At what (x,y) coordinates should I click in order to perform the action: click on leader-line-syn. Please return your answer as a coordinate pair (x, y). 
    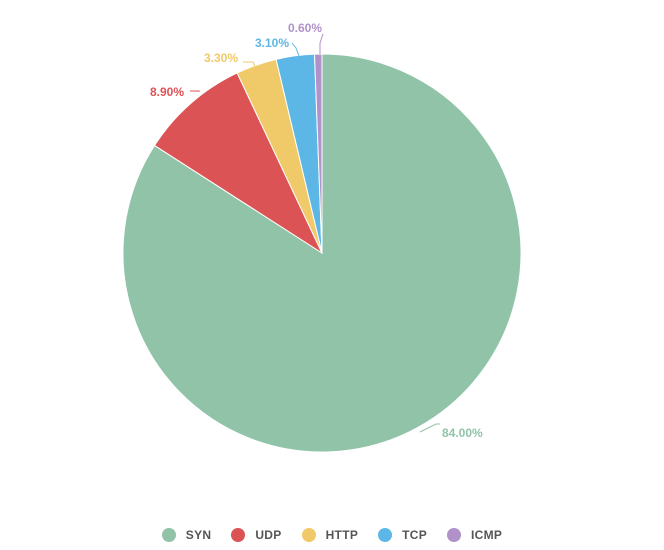
    Looking at the image, I should click on (429, 428).